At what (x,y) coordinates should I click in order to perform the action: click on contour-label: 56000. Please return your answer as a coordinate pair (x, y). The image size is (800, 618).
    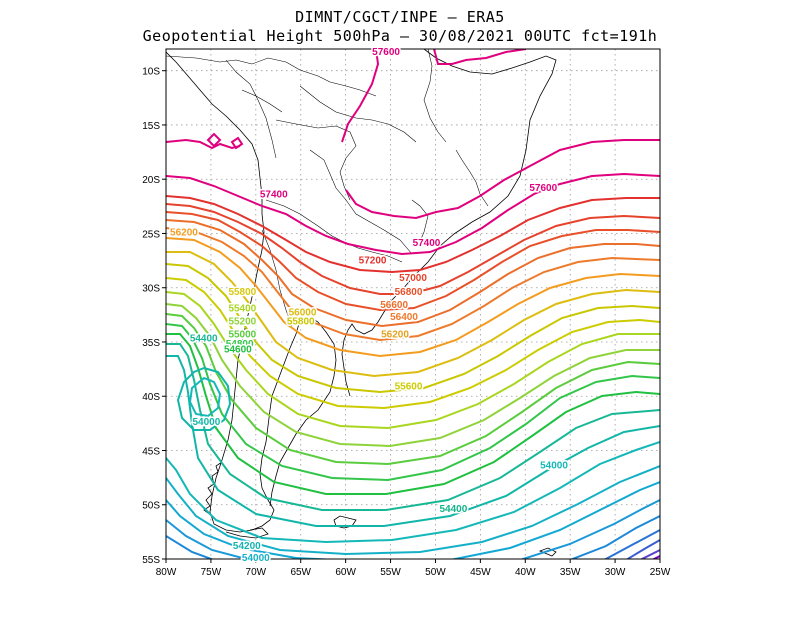
    Looking at the image, I should click on (303, 313).